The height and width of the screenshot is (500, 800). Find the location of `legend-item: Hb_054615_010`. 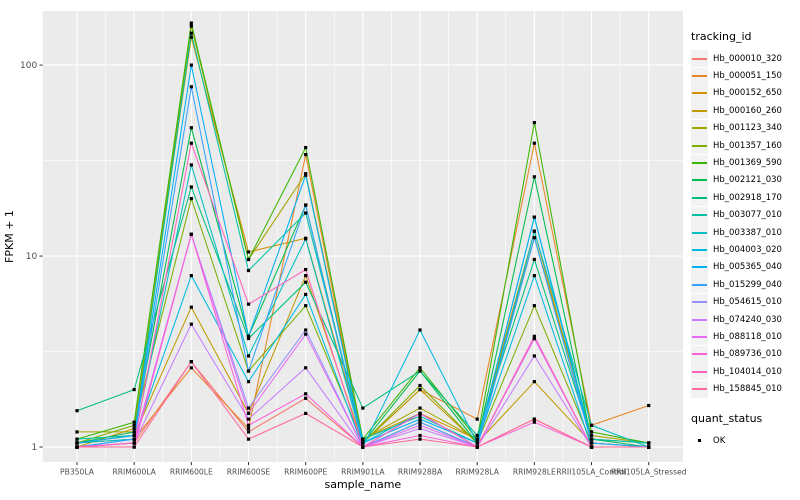

legend-item: Hb_054615_010 is located at coordinates (745, 302).